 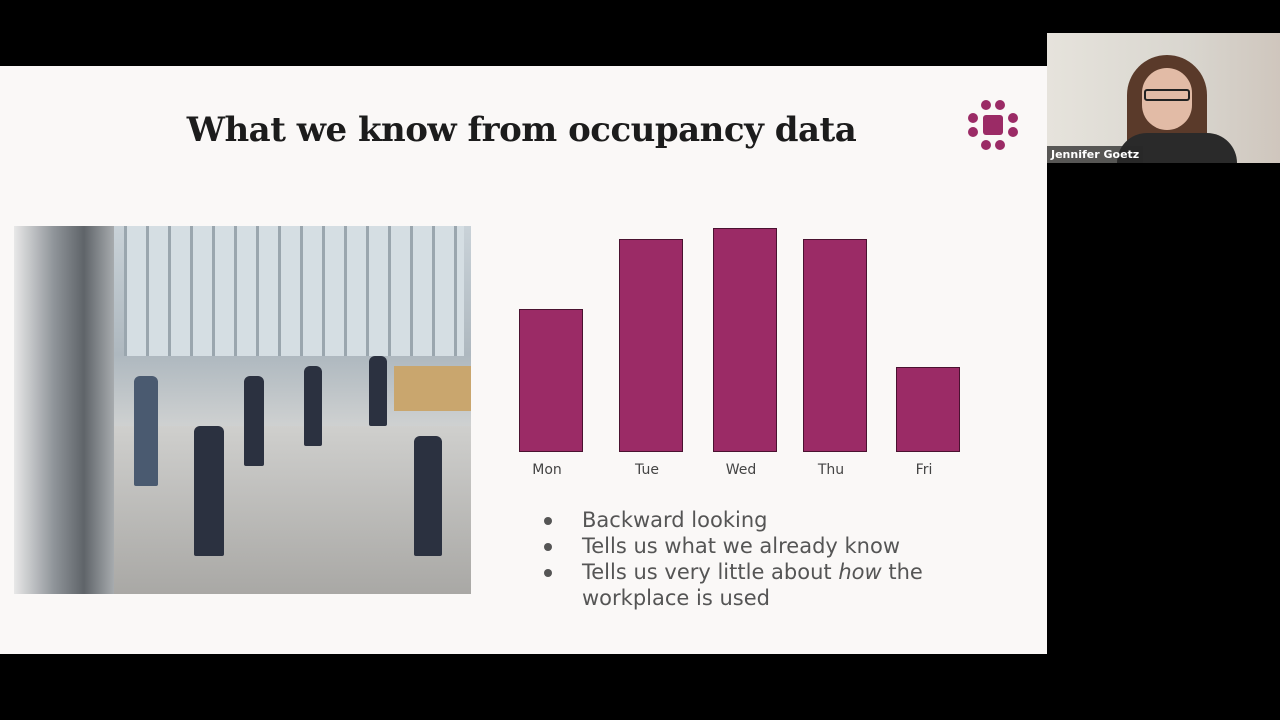 I want to click on bar-mon, so click(x=551, y=380).